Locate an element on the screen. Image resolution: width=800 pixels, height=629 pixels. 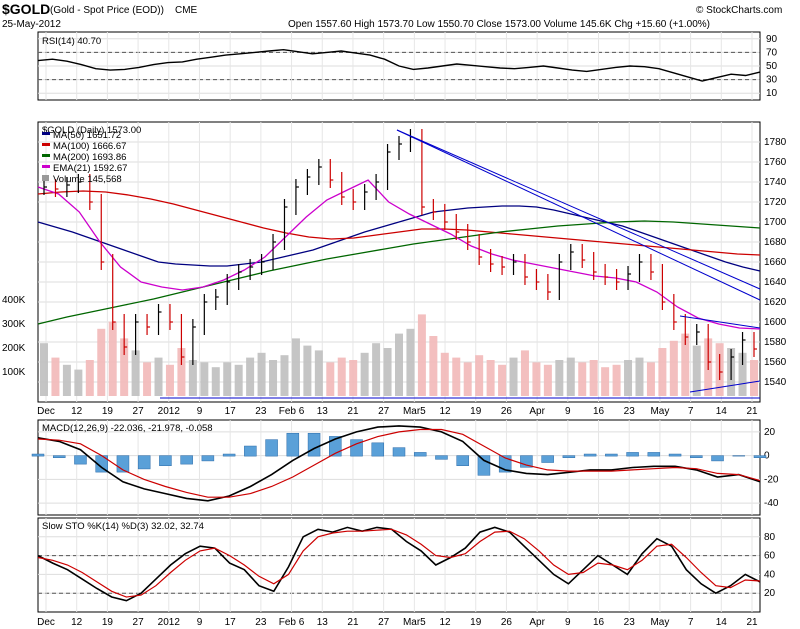
legend-entry: MA(50) 1651.72 is located at coordinates (87, 135).